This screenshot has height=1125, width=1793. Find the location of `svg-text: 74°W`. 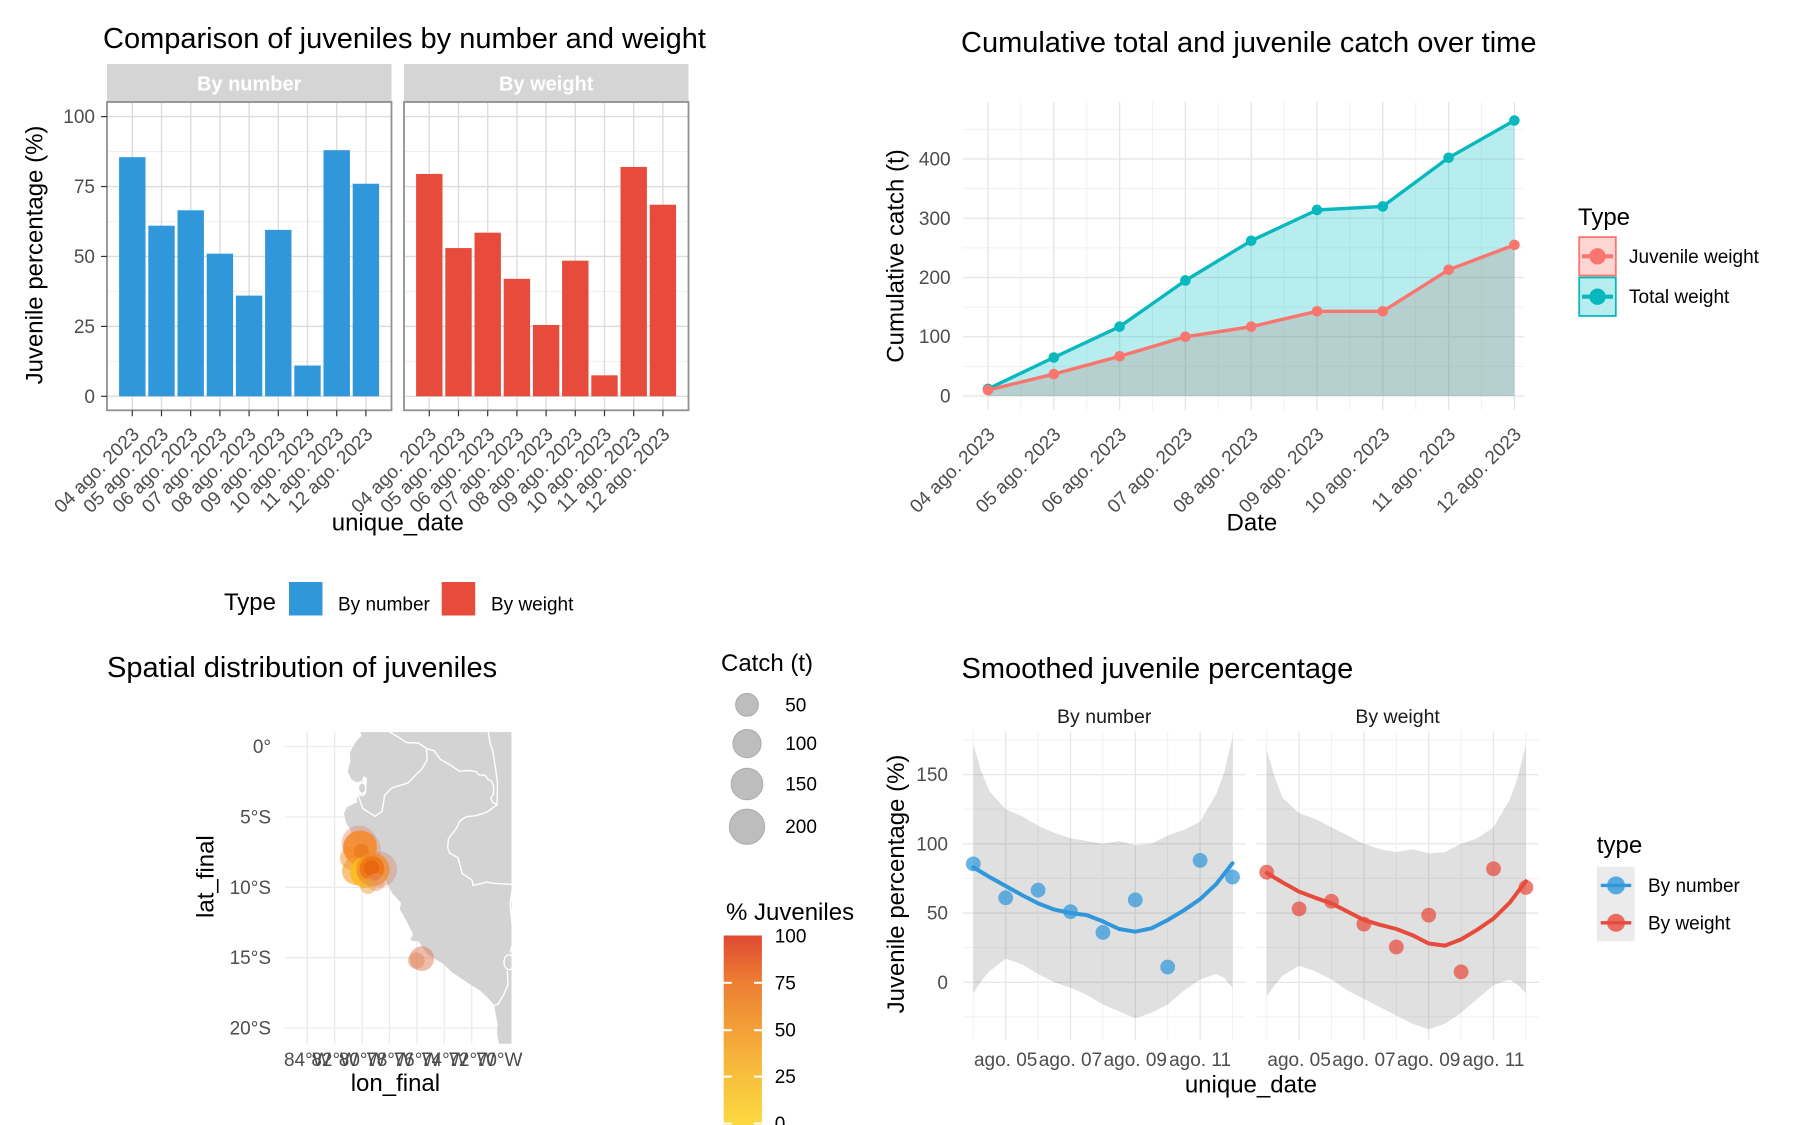

svg-text: 74°W is located at coordinates (444, 1060).